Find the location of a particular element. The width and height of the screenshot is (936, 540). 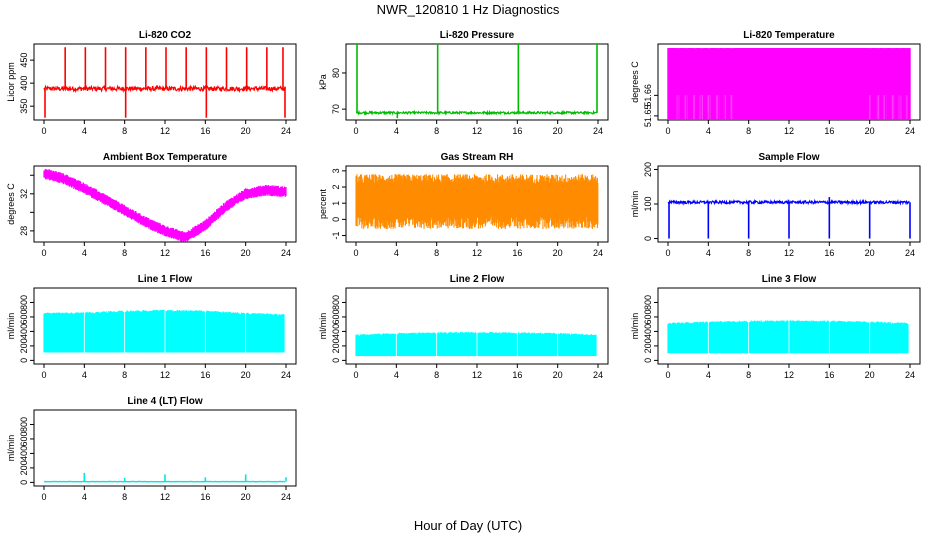

panel-6: Sample Flow 0 4 8 12 16 20 24 0 100 200 ml/min is located at coordinates (775, 205).